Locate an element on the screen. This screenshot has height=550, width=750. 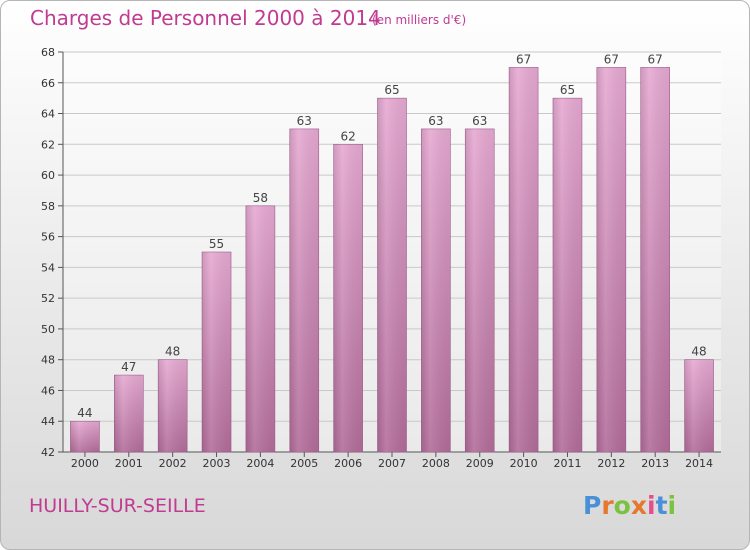
bar-shade-2014 is located at coordinates (699, 405).